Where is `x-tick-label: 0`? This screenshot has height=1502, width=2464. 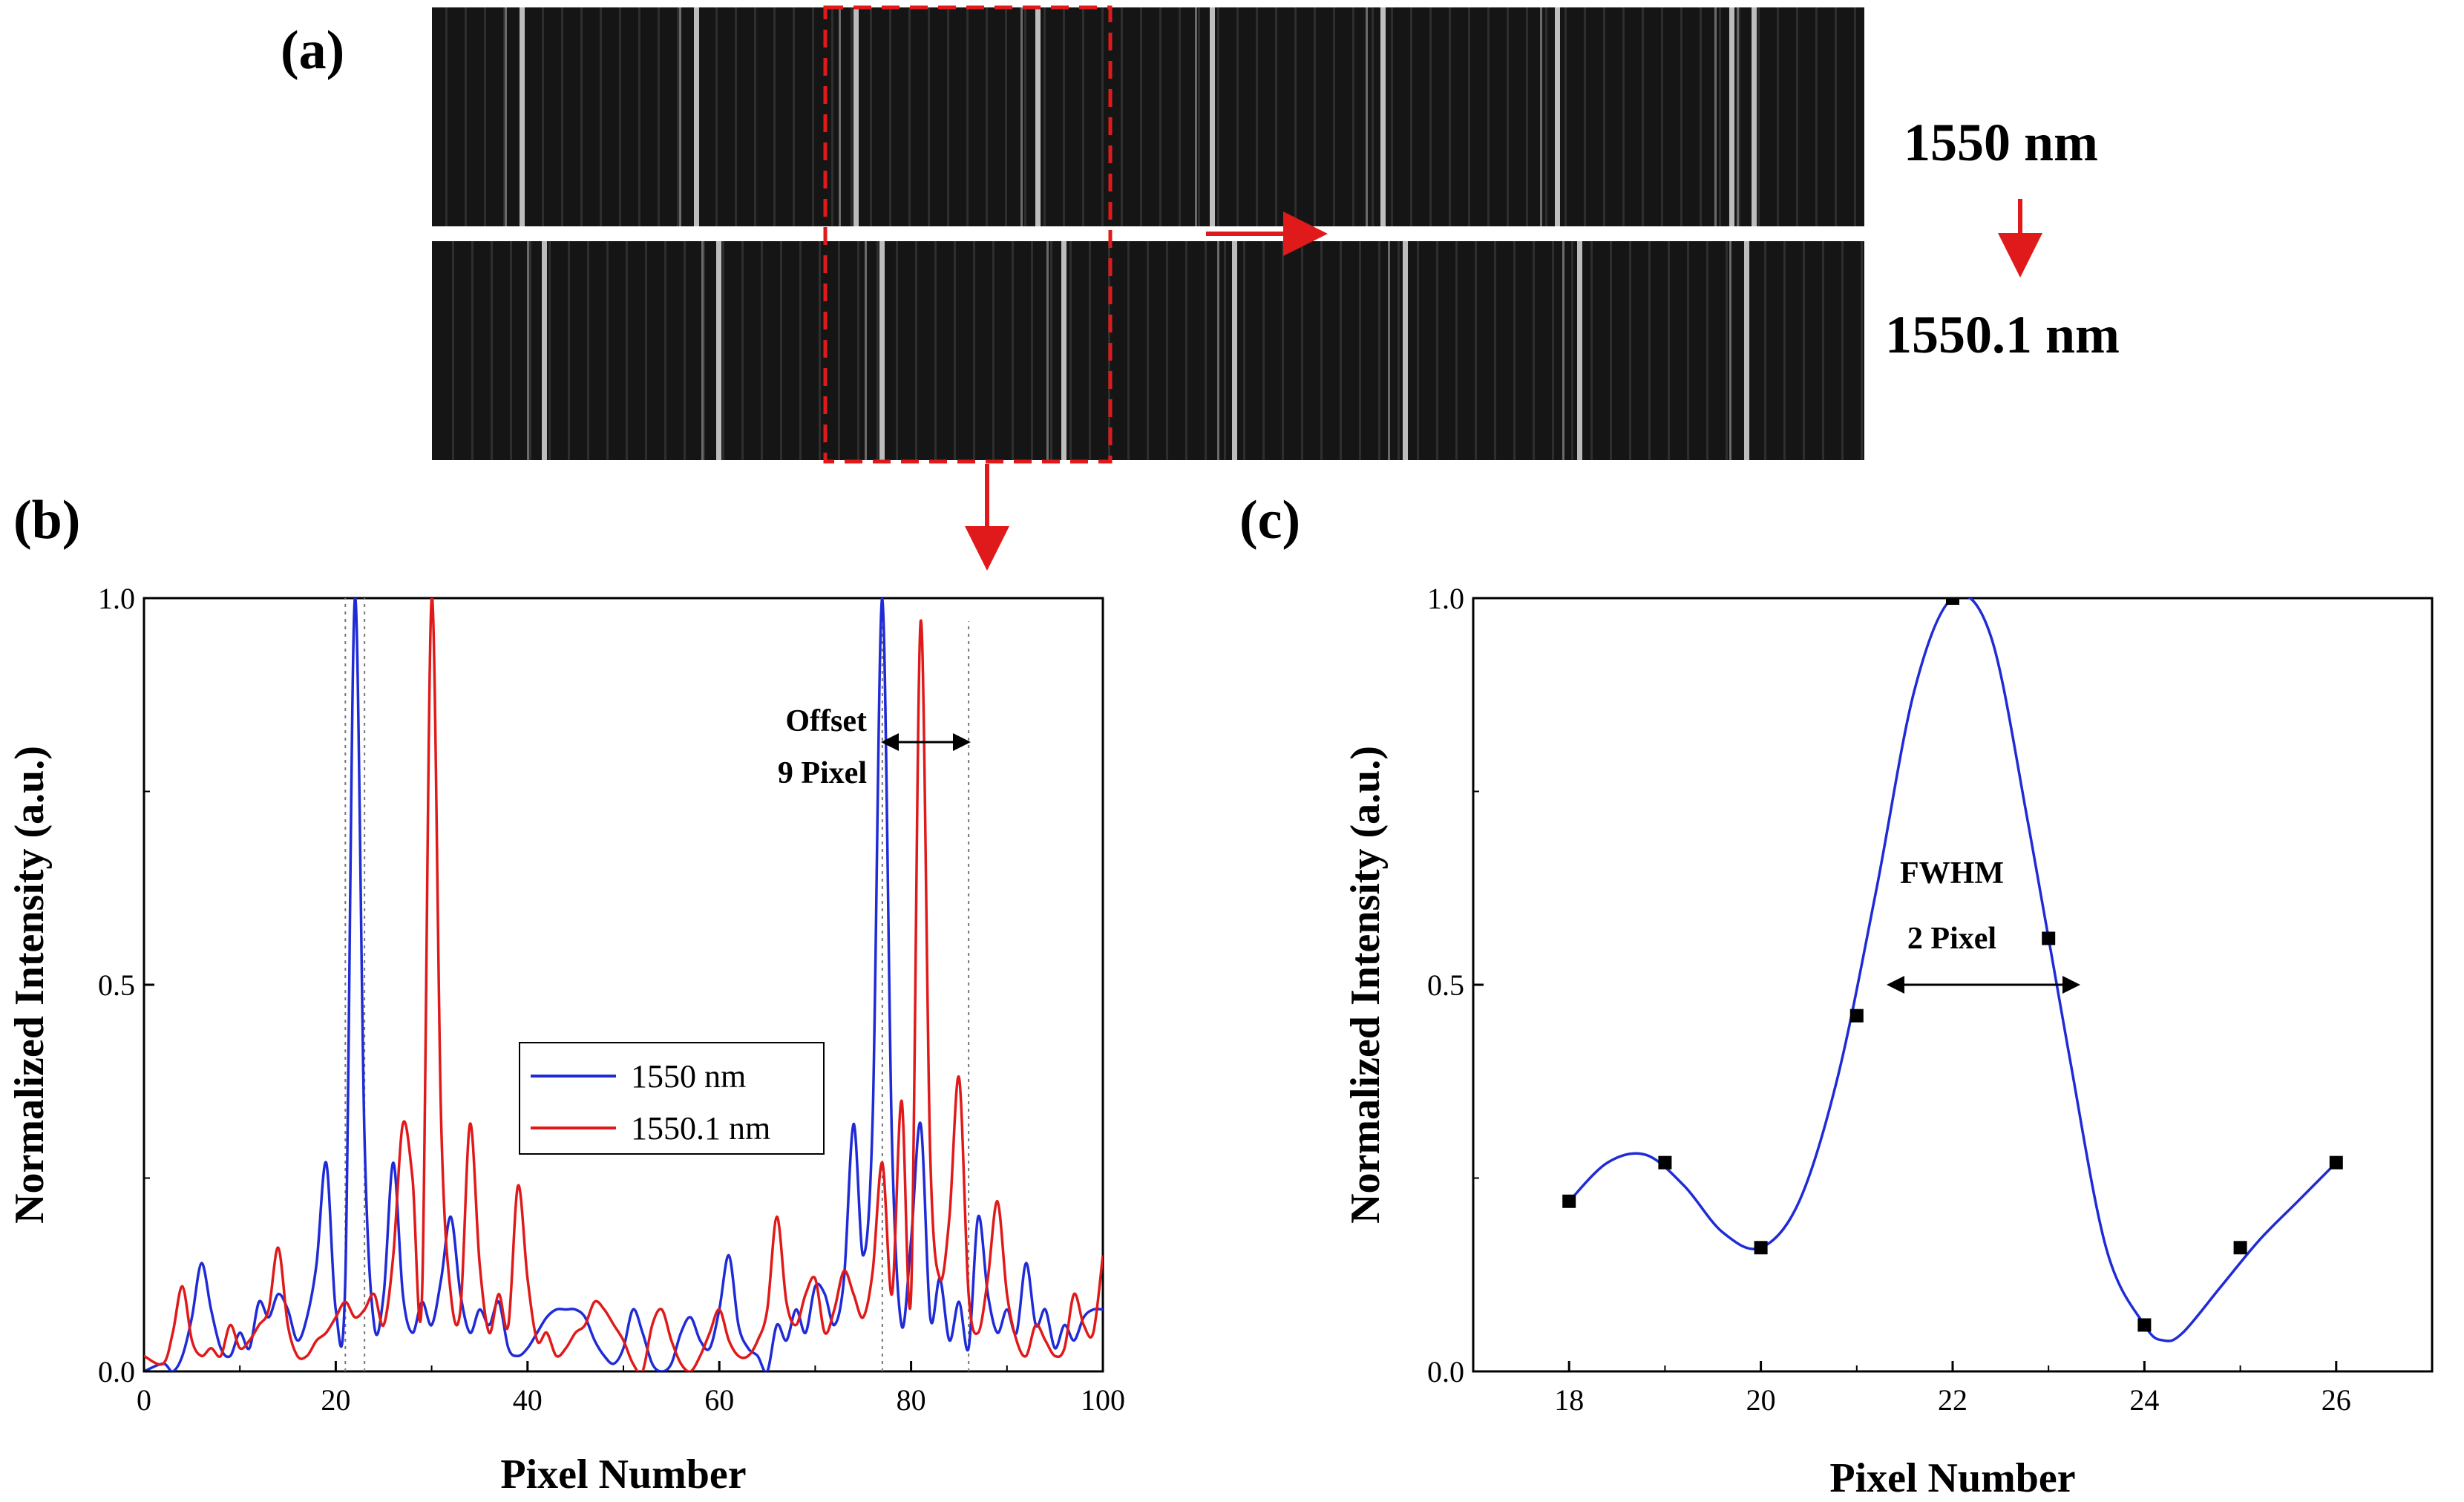 x-tick-label: 0 is located at coordinates (144, 1400).